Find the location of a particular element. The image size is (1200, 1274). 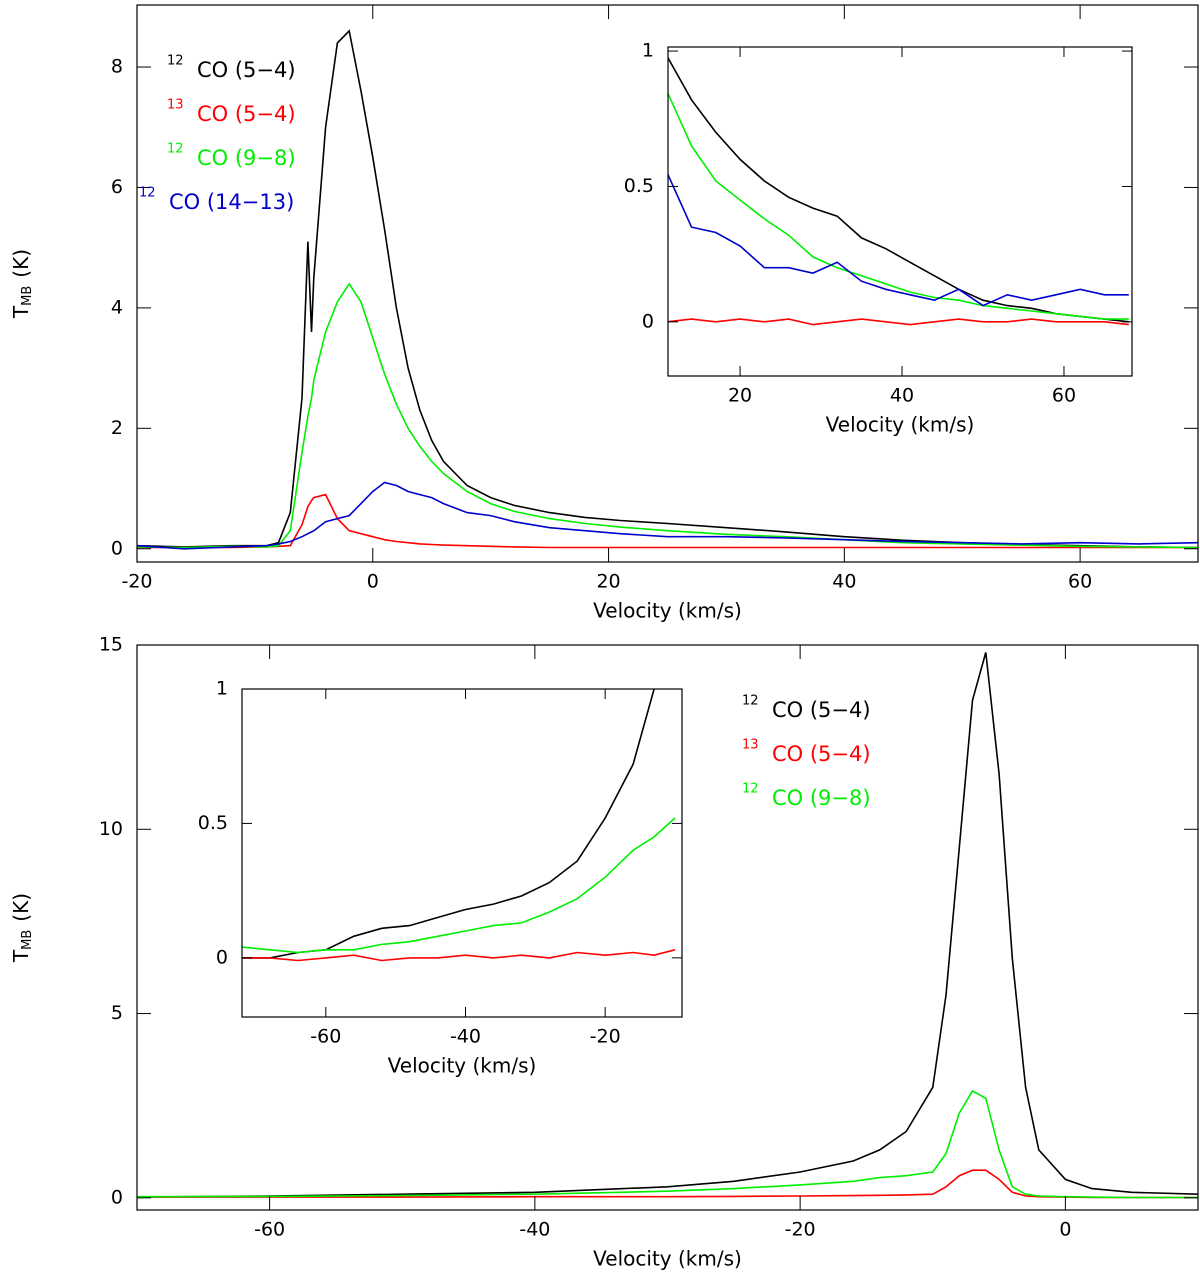

y-tick-label: 4 is located at coordinates (117, 307).